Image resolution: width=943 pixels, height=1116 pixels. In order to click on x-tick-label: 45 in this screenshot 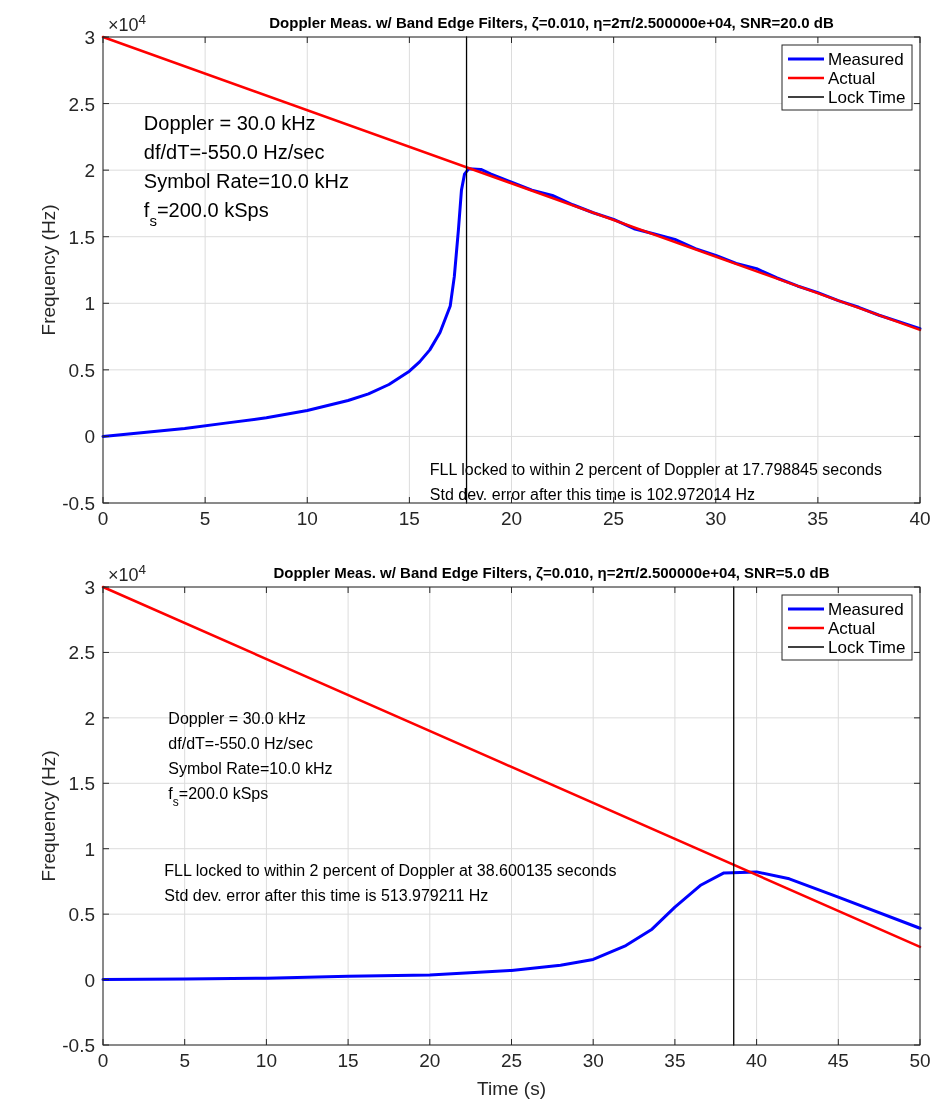, I will do `click(838, 1060)`.